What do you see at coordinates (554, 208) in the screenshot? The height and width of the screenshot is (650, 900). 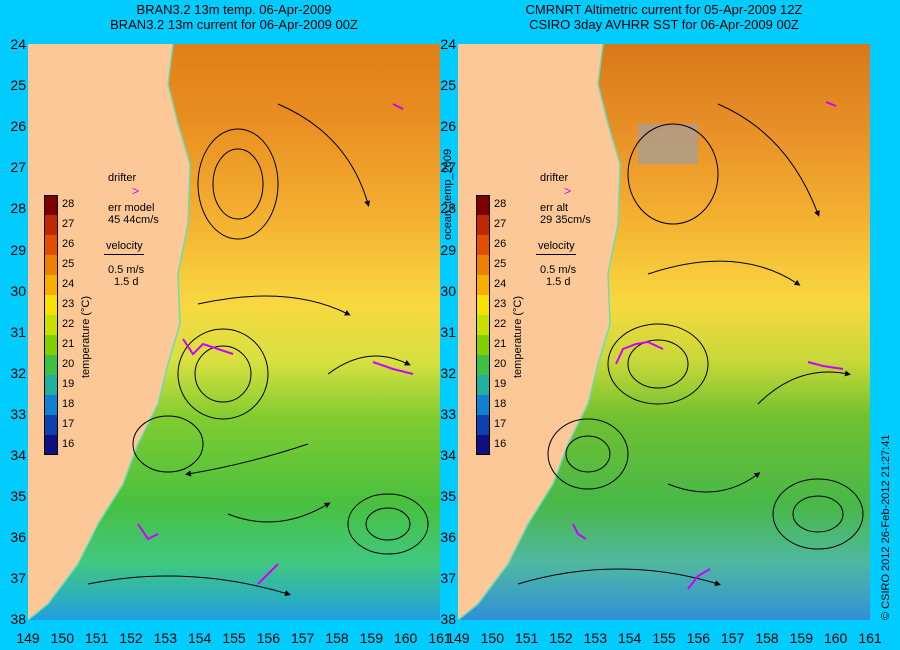 I see `legend-right-err-label: err alt` at bounding box center [554, 208].